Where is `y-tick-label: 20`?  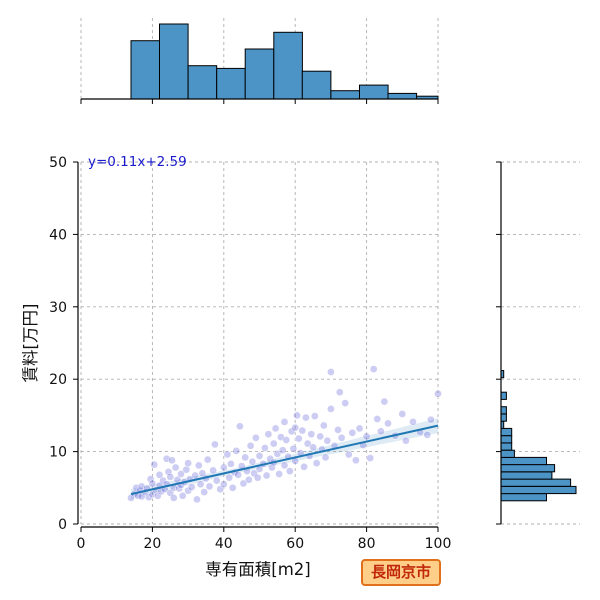 y-tick-label: 20 is located at coordinates (58, 380).